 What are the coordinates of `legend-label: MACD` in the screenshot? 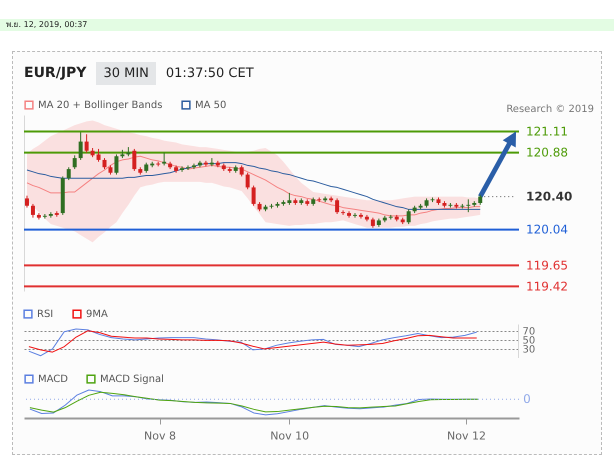 It's located at (53, 380).